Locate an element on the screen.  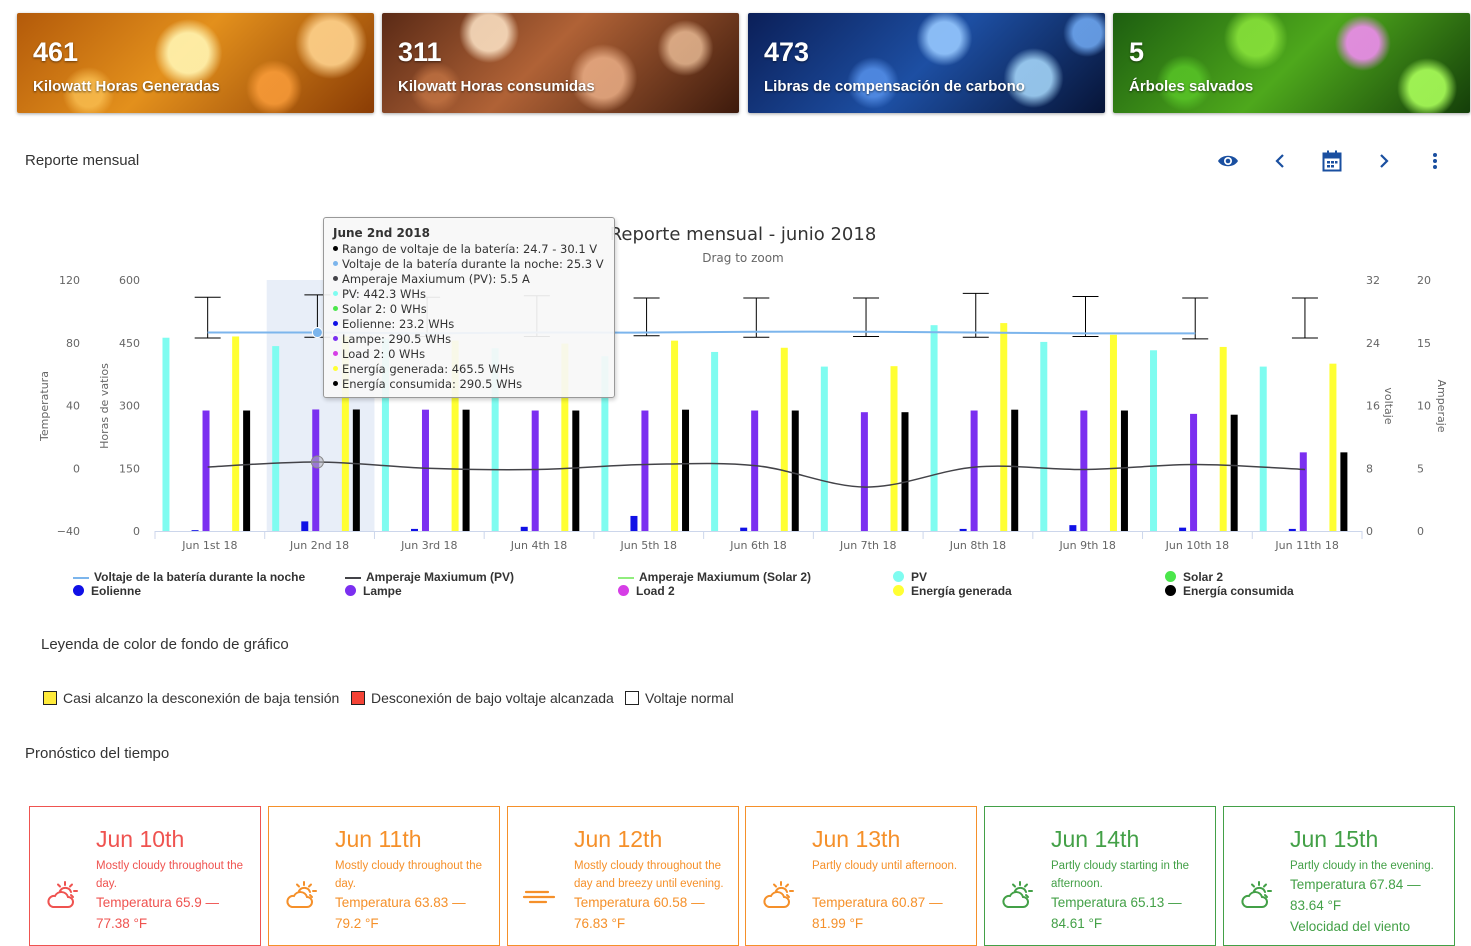
stat-card-generated: 461 Kilowatt Horas Generadas is located at coordinates (195, 63).